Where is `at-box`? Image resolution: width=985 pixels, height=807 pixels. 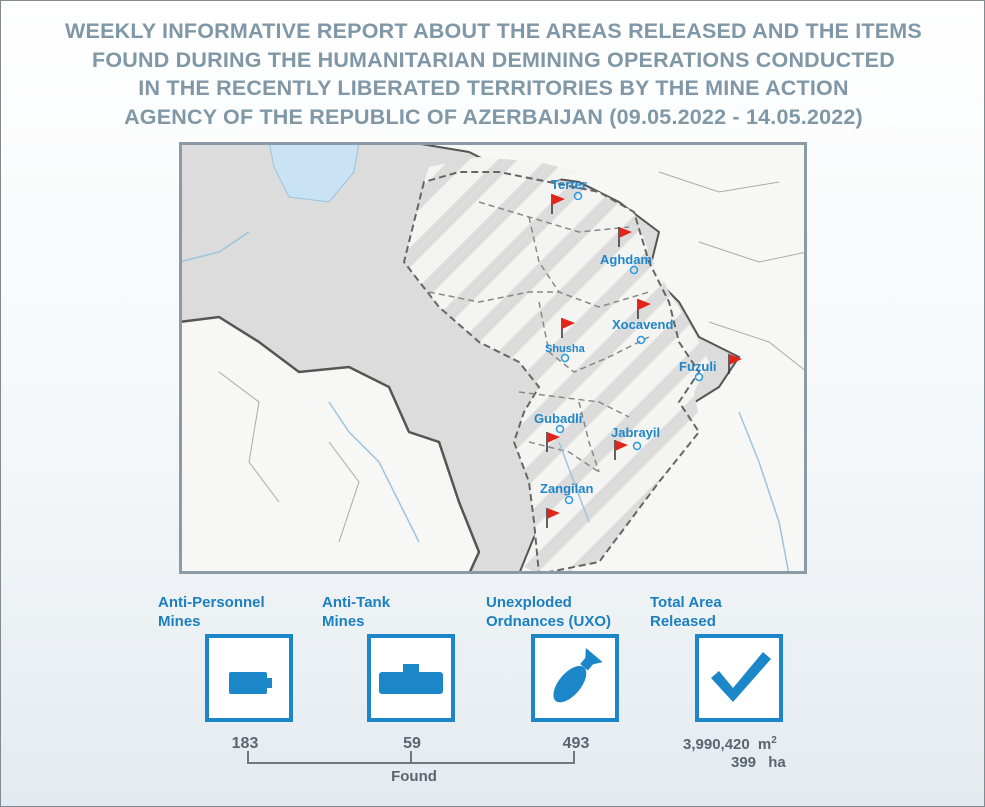 at-box is located at coordinates (411, 678).